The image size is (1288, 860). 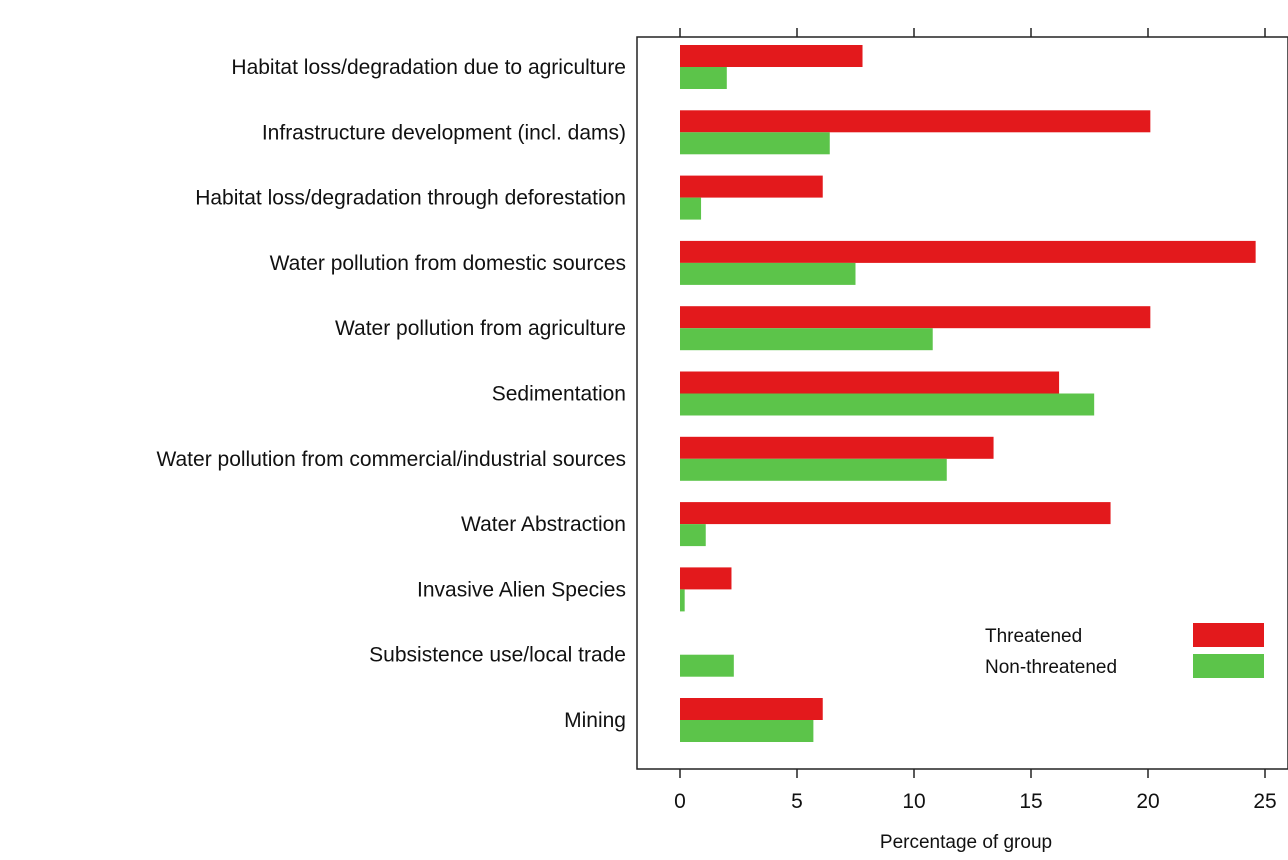 I want to click on category-label: Sedimentation, so click(x=559, y=394).